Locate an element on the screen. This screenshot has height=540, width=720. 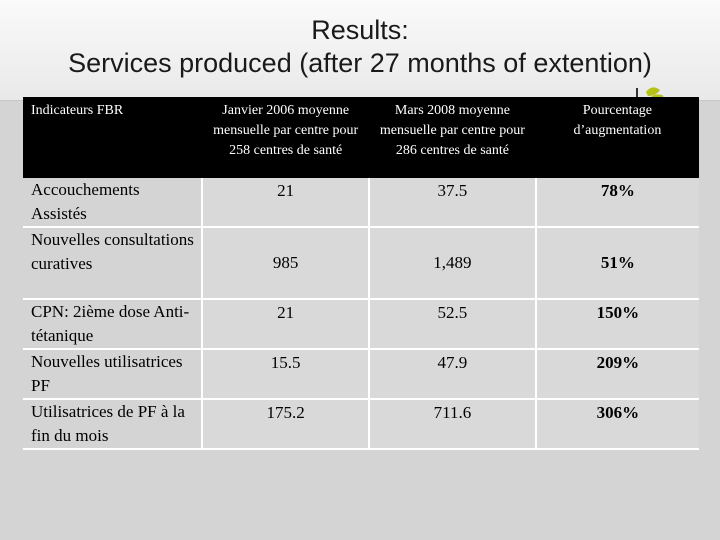
row-jan2006: 175.2 is located at coordinates (286, 424).